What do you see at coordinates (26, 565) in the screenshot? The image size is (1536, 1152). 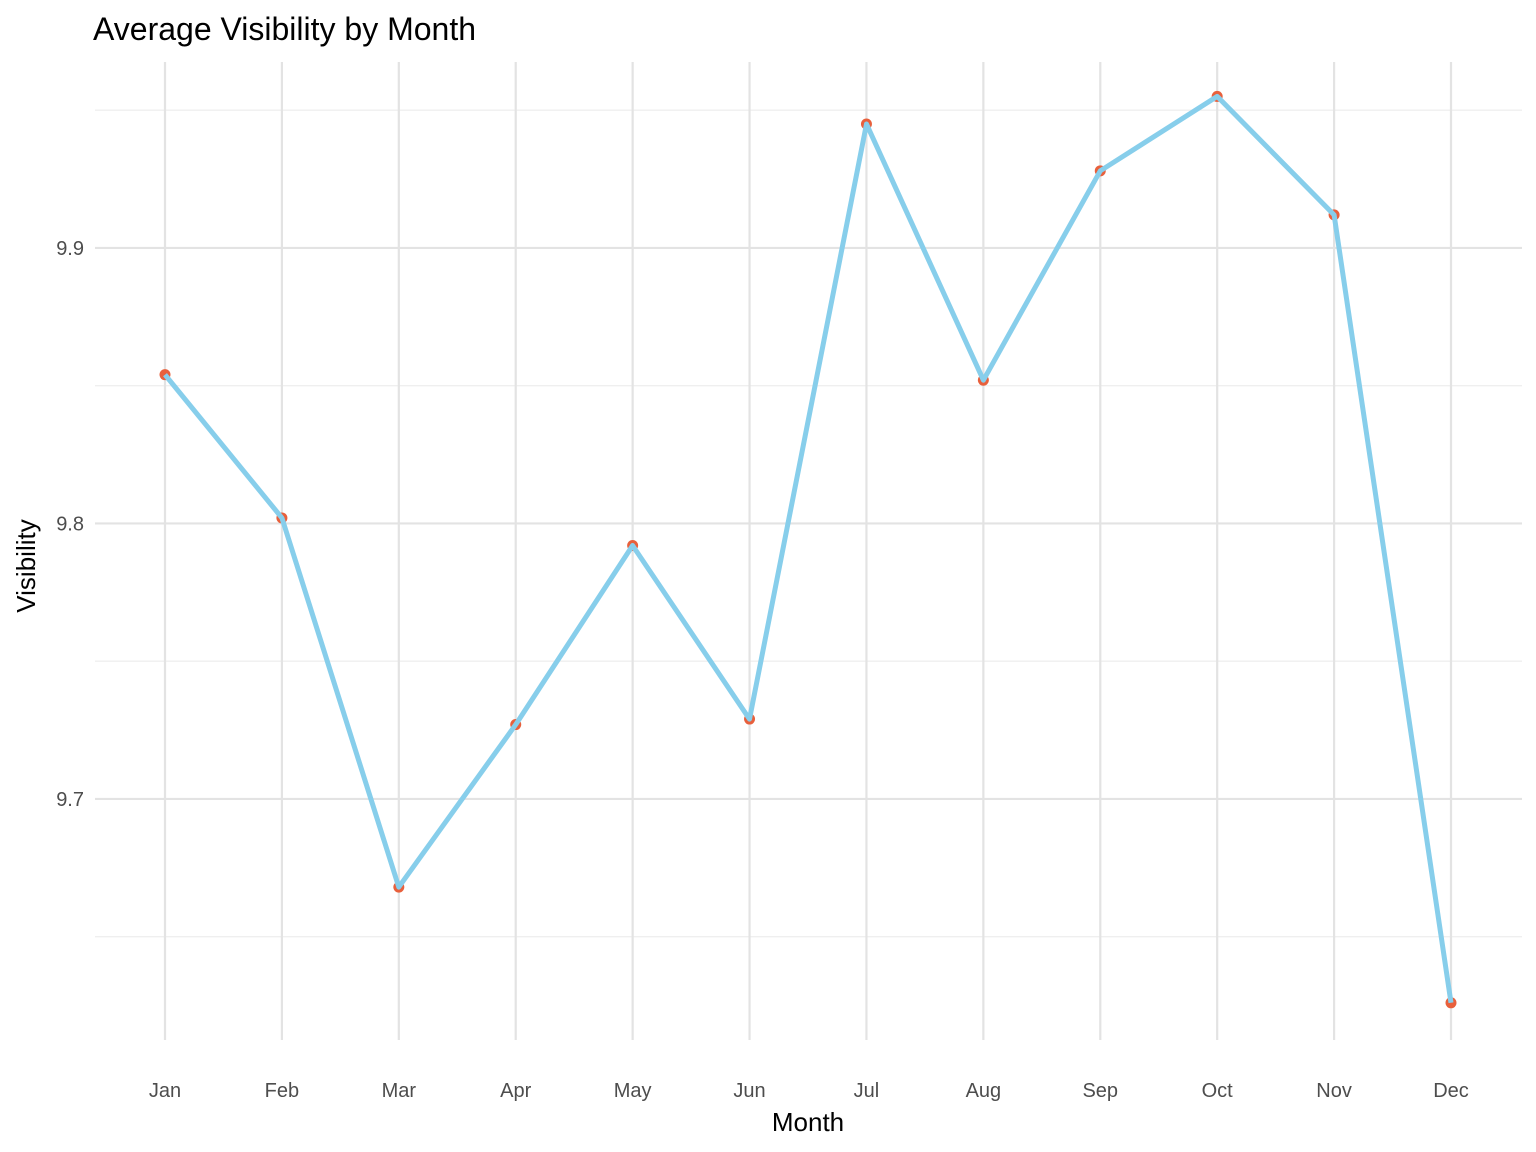 I see `y-axis-title: Visibility` at bounding box center [26, 565].